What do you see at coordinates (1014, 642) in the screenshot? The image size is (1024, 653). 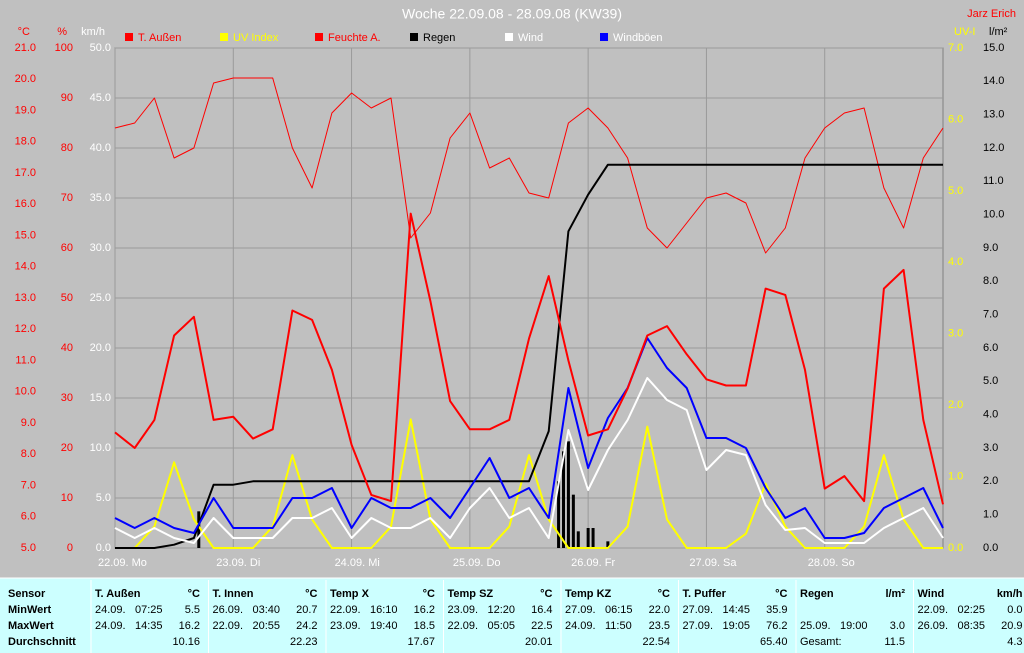 I see `cell-average: 4.3` at bounding box center [1014, 642].